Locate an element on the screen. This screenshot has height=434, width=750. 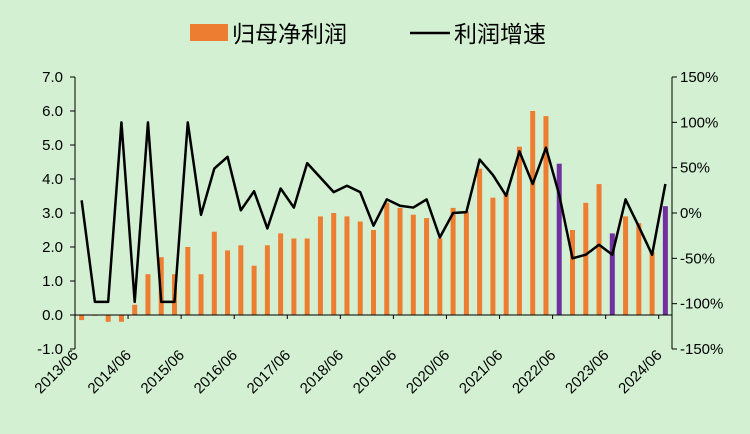
left-tick-label-1: 0.0 is located at coordinates (52, 315).